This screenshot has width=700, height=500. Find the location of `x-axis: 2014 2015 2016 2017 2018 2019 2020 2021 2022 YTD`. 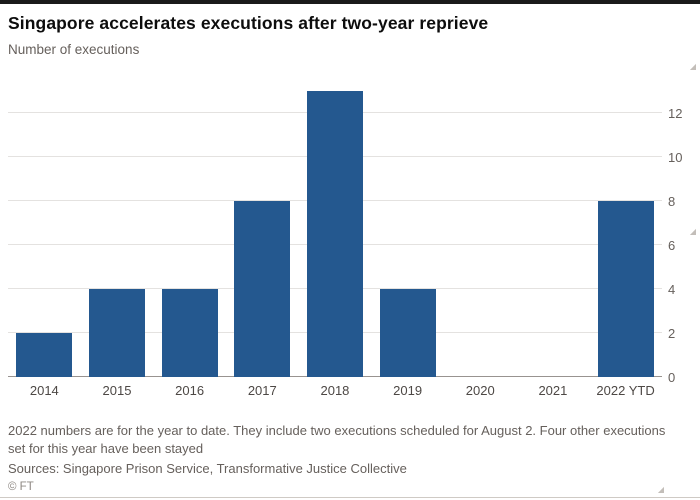

x-axis: 2014 2015 2016 2017 2018 2019 2020 2021 2022 YTD is located at coordinates (335, 390).